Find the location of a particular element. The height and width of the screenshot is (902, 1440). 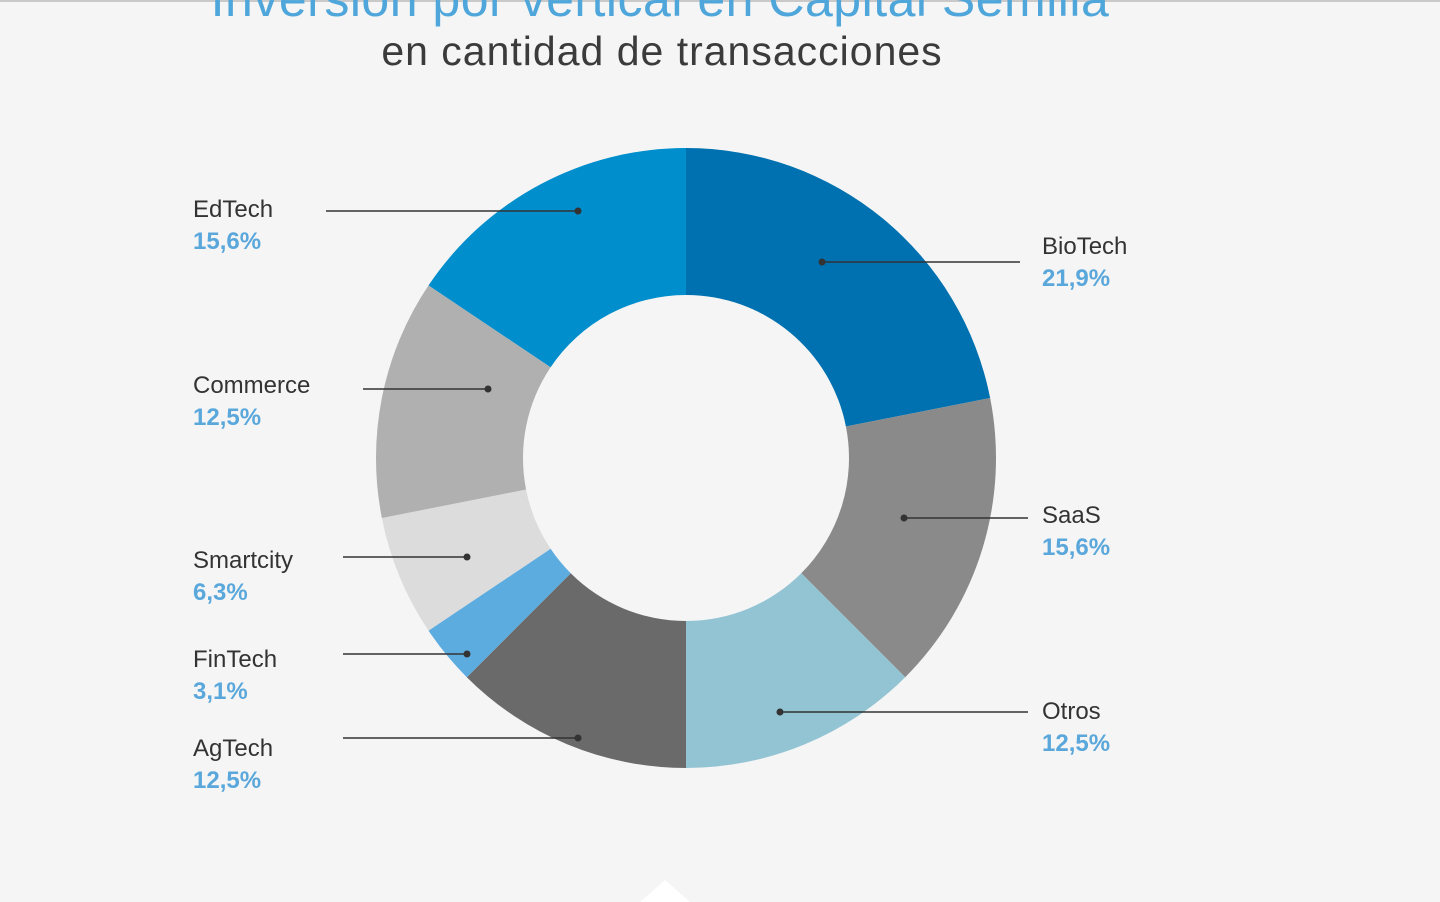

chart-subtitle: en cantidad de transacciones is located at coordinates (662, 51).